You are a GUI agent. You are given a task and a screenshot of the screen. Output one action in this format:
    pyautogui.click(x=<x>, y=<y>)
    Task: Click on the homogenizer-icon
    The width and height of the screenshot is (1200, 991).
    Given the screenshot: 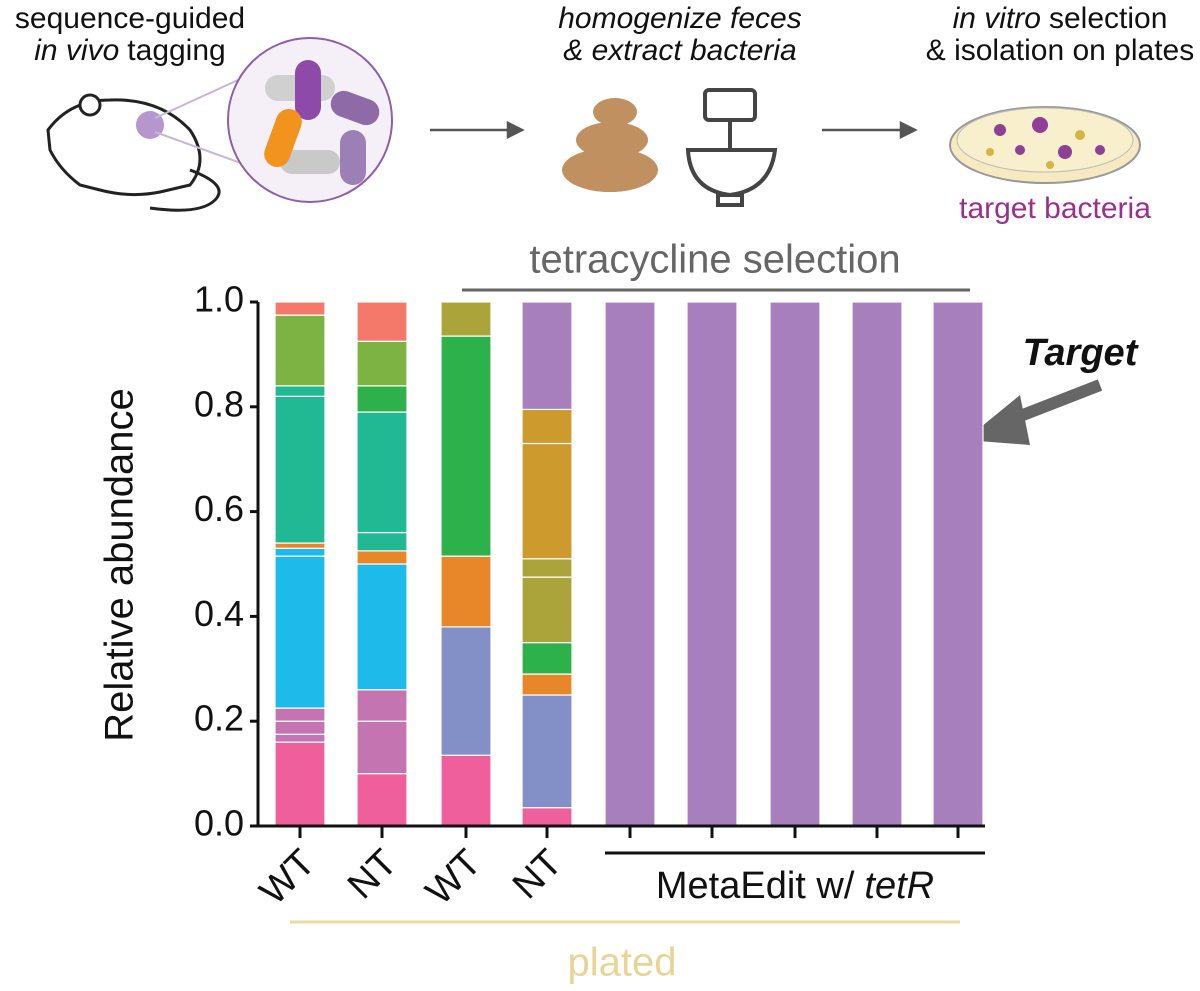 What is the action you would take?
    pyautogui.click(x=731, y=147)
    